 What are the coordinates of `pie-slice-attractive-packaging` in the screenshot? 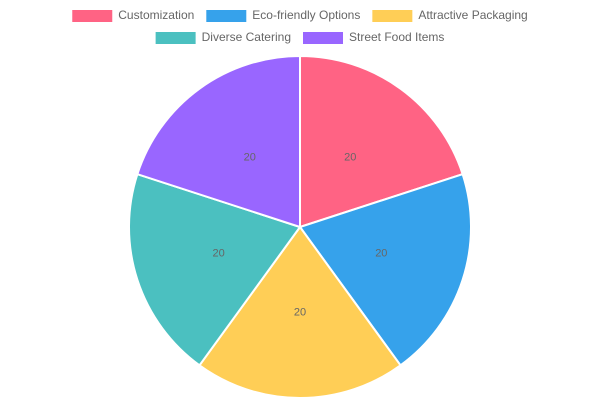 It's located at (300, 312).